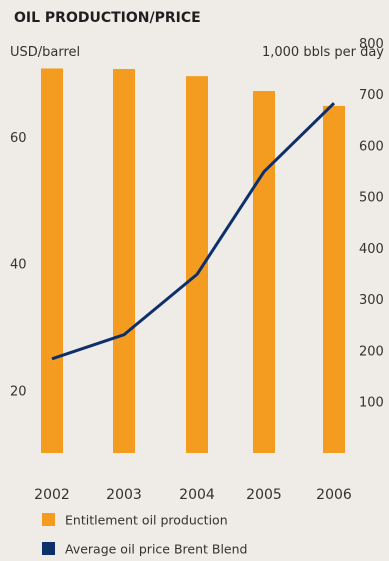  What do you see at coordinates (371, 146) in the screenshot?
I see `right-tick-label: 600` at bounding box center [371, 146].